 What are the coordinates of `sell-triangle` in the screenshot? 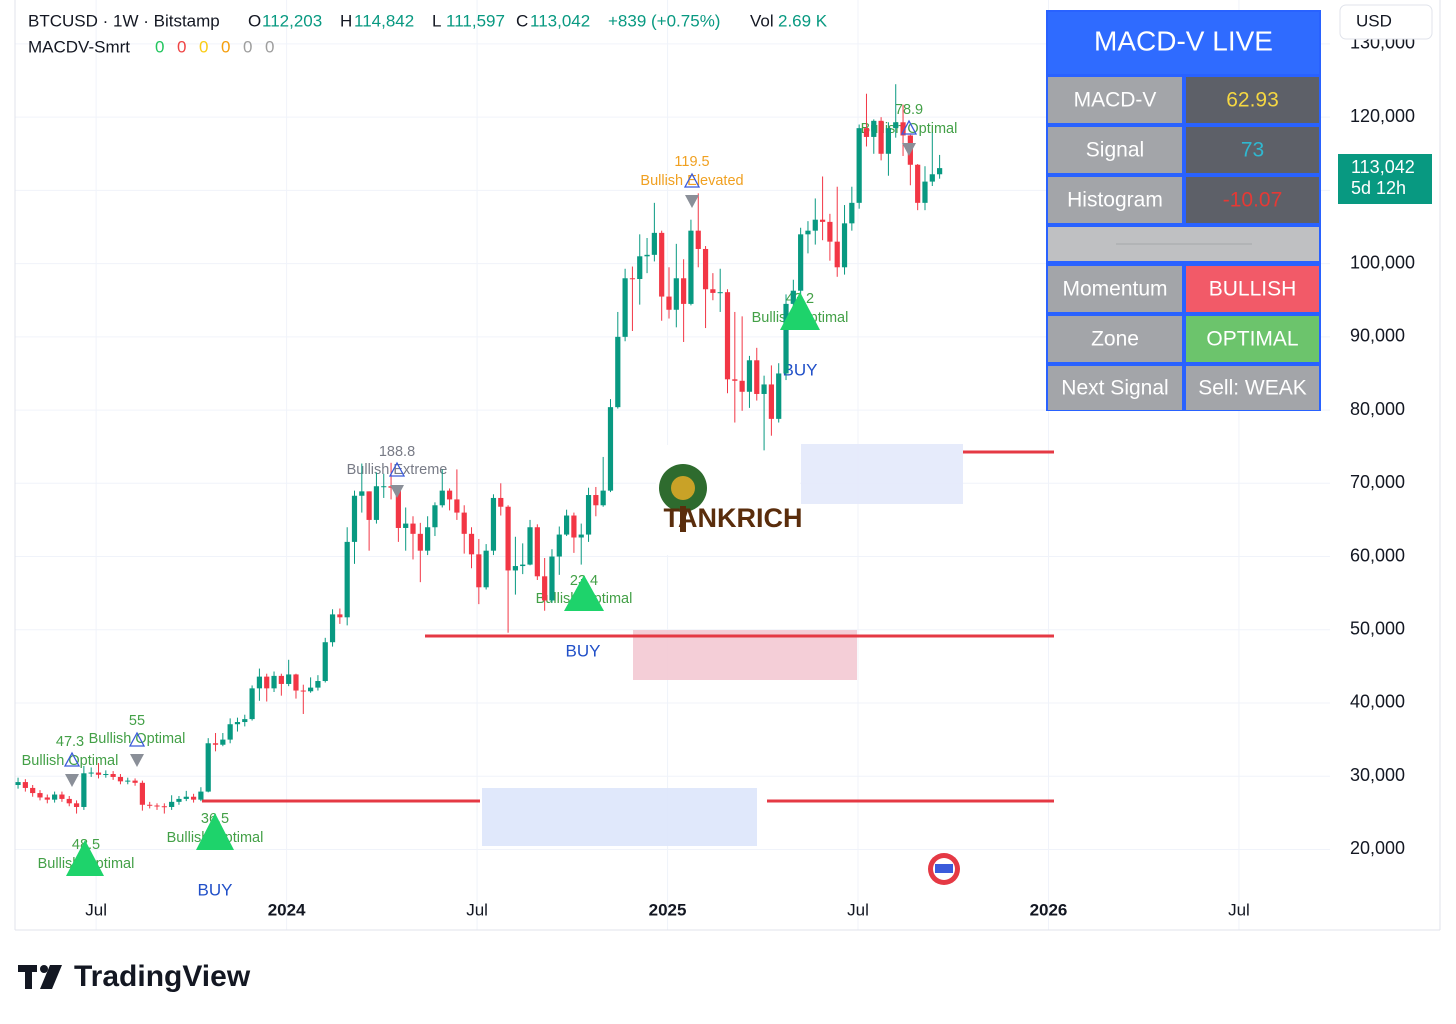 It's located at (72, 780).